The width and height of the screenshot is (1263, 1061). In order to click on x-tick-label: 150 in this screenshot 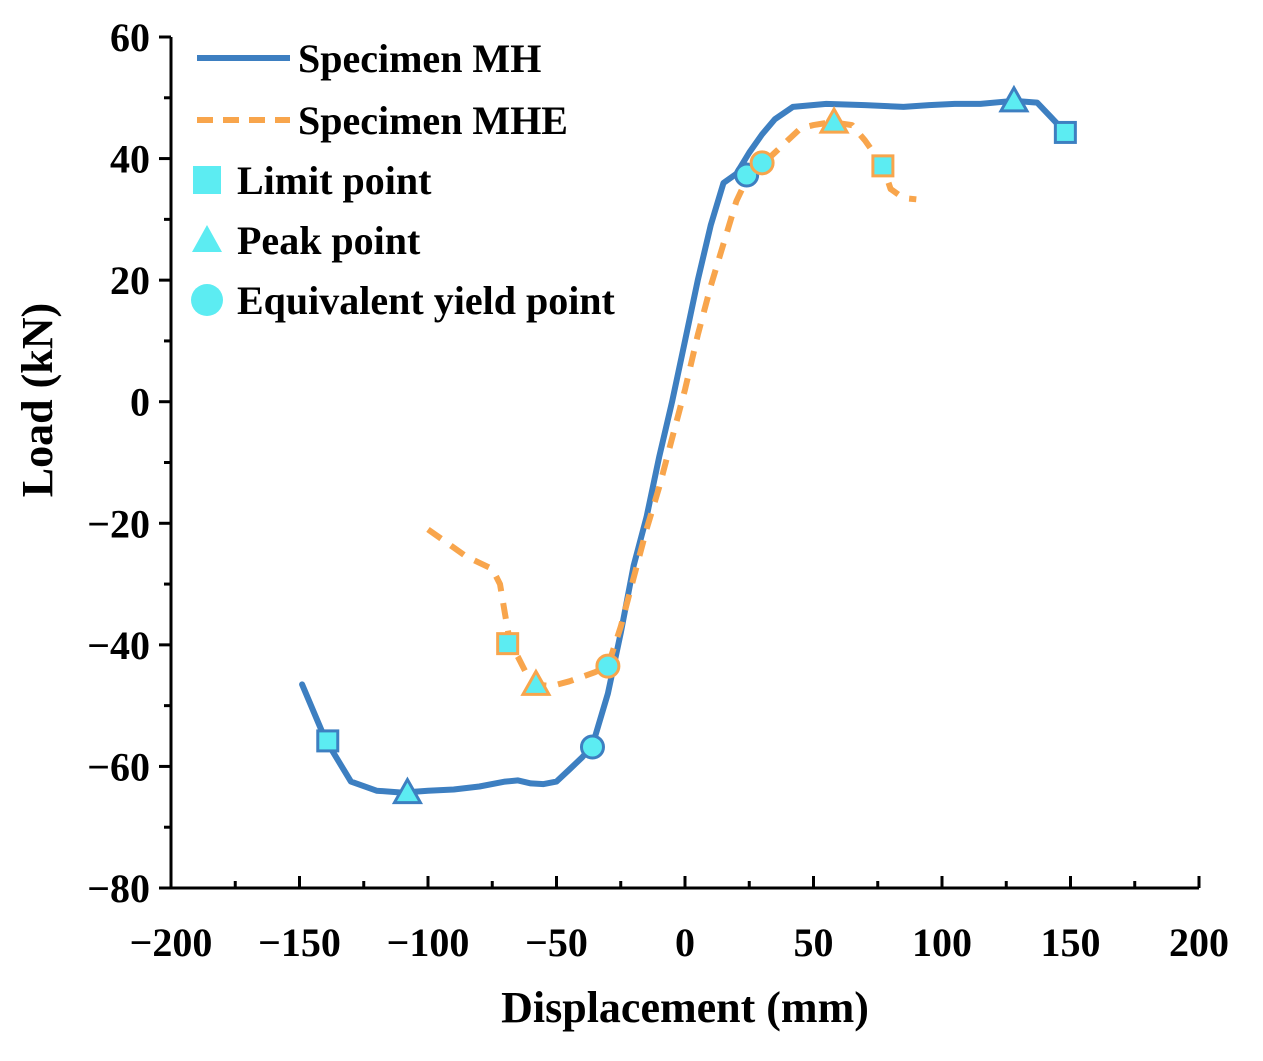, I will do `click(1071, 942)`.